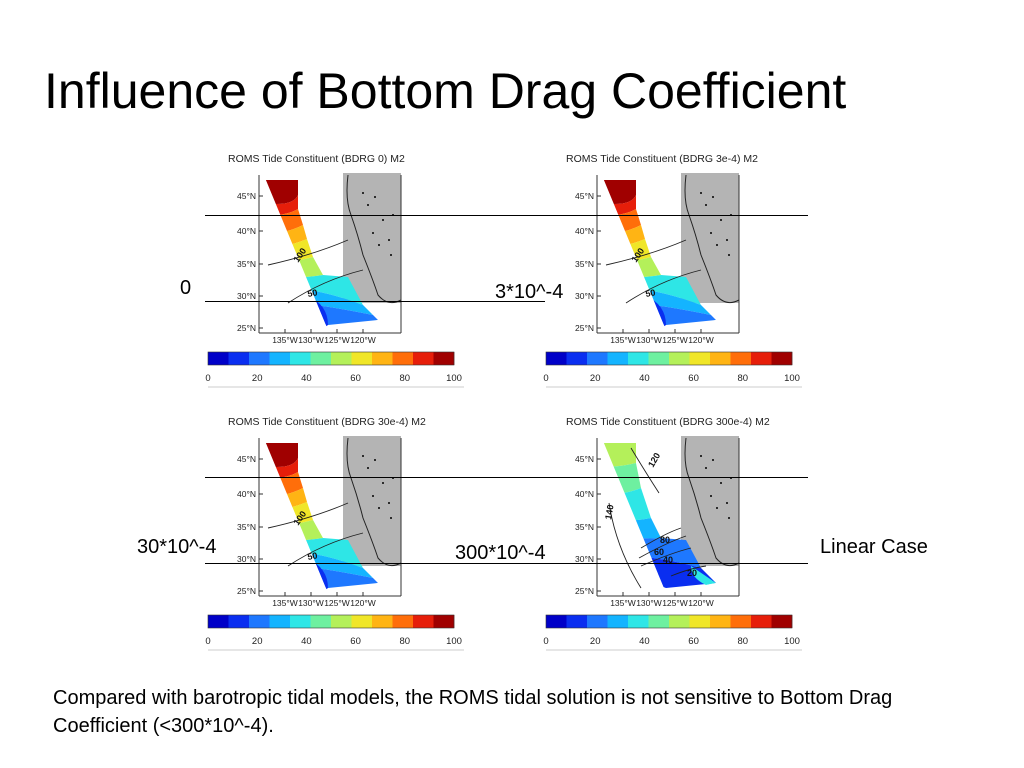 The width and height of the screenshot is (1024, 768). What do you see at coordinates (529, 292) in the screenshot?
I see `case-label-3e-4: 3*10^-4` at bounding box center [529, 292].